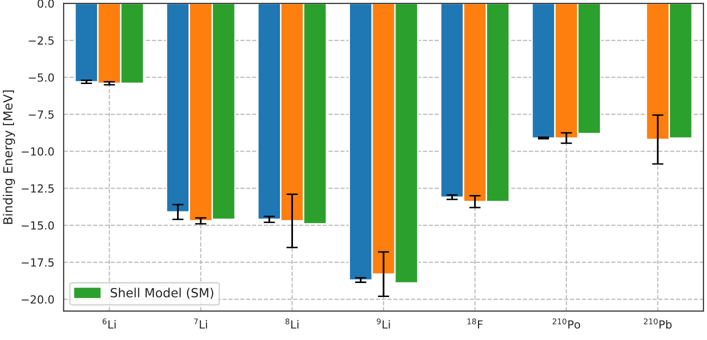 The width and height of the screenshot is (707, 340). What do you see at coordinates (383, 323) in the screenshot?
I see `x-tick-label: $^{9}$Li` at bounding box center [383, 323].